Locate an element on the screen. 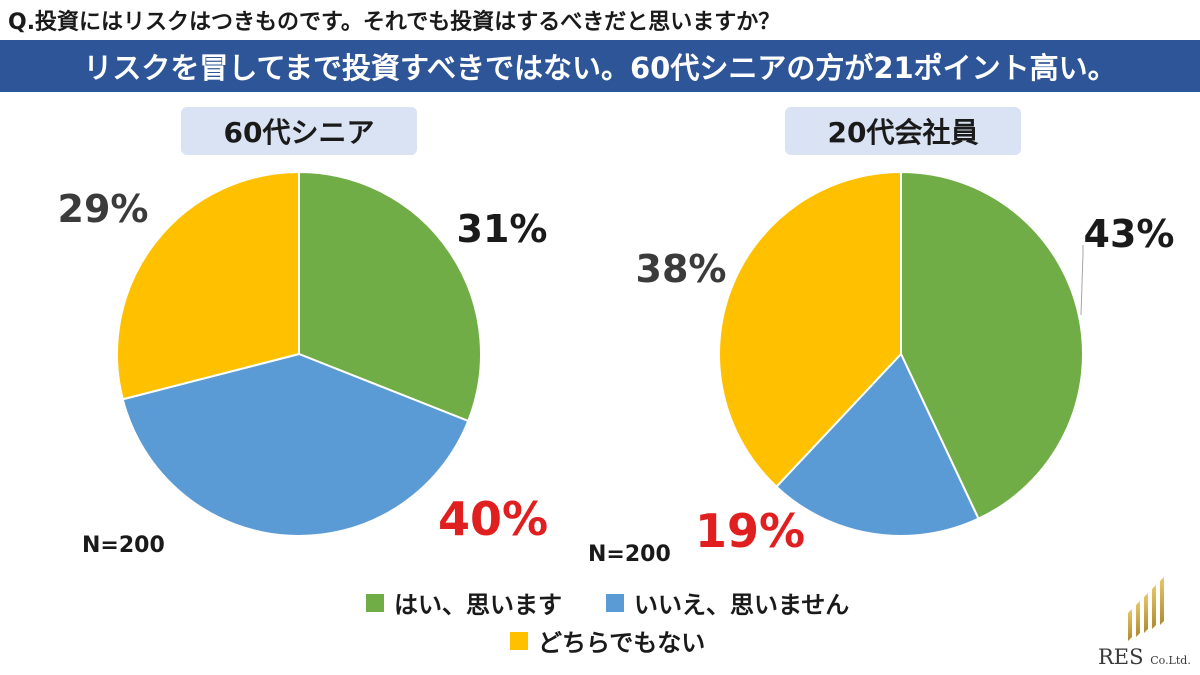 The width and height of the screenshot is (1200, 675). legend-item-no: いいえ、思いません is located at coordinates (727, 602).